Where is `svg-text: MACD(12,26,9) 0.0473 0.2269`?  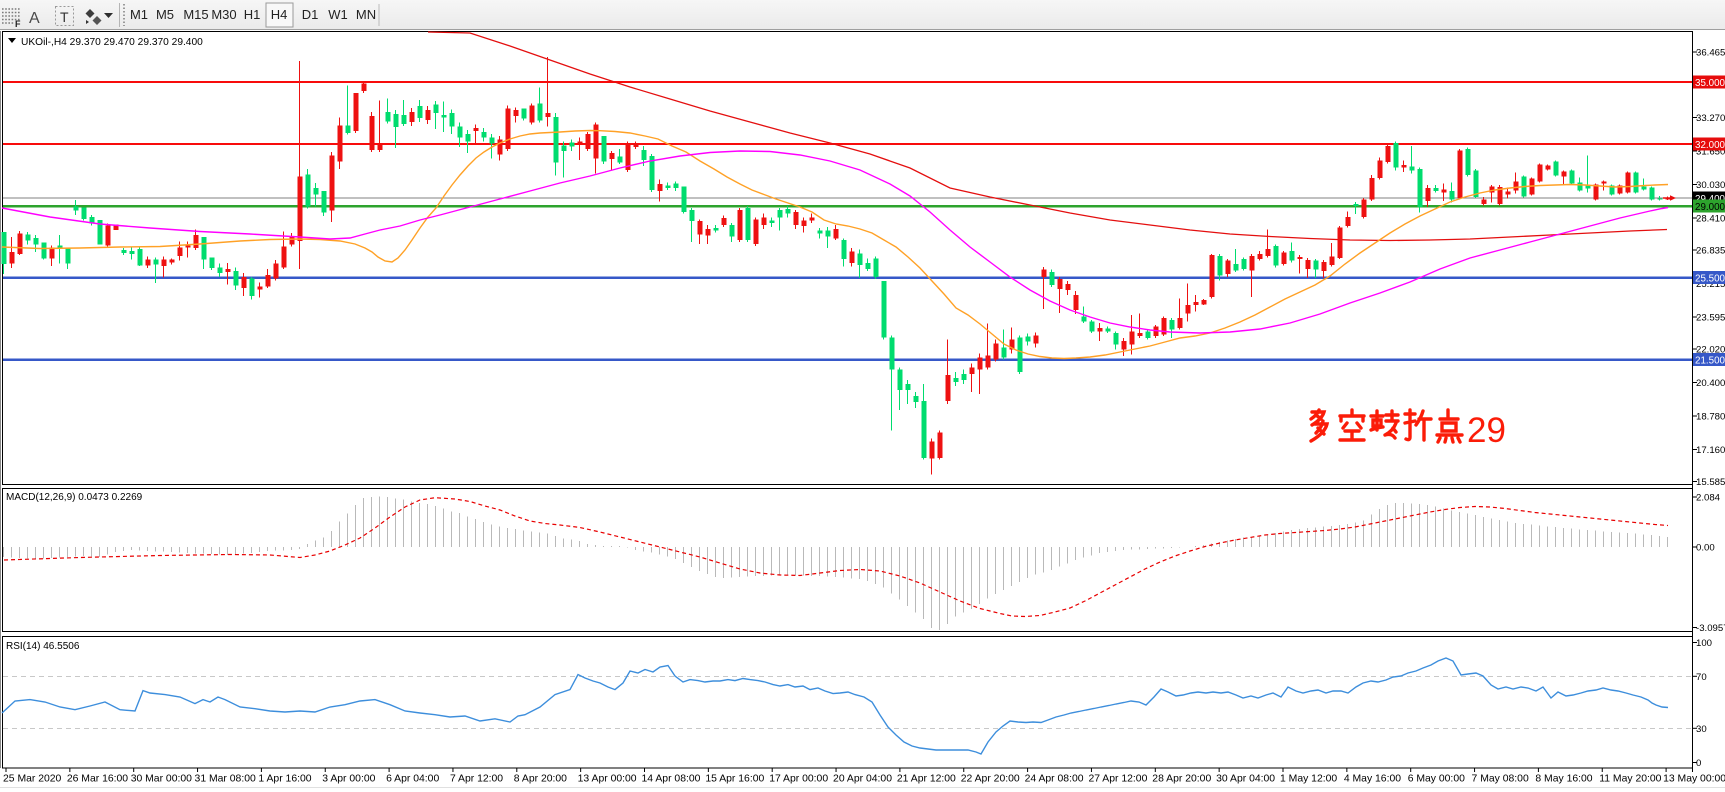
svg-text: MACD(12,26,9) 0.0473 0.2269 is located at coordinates (74, 497).